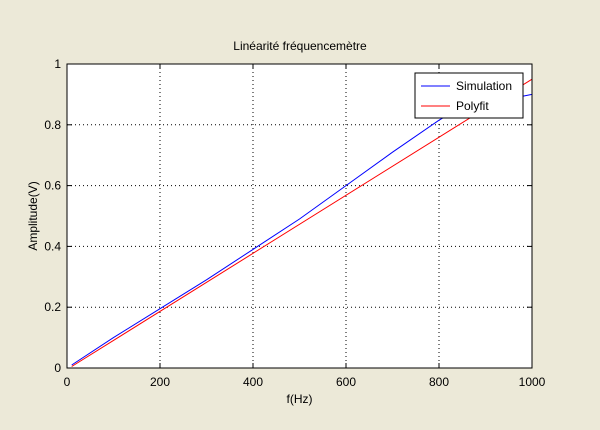 The width and height of the screenshot is (600, 430). What do you see at coordinates (300, 399) in the screenshot?
I see `x-axis-label: f(Hz)` at bounding box center [300, 399].